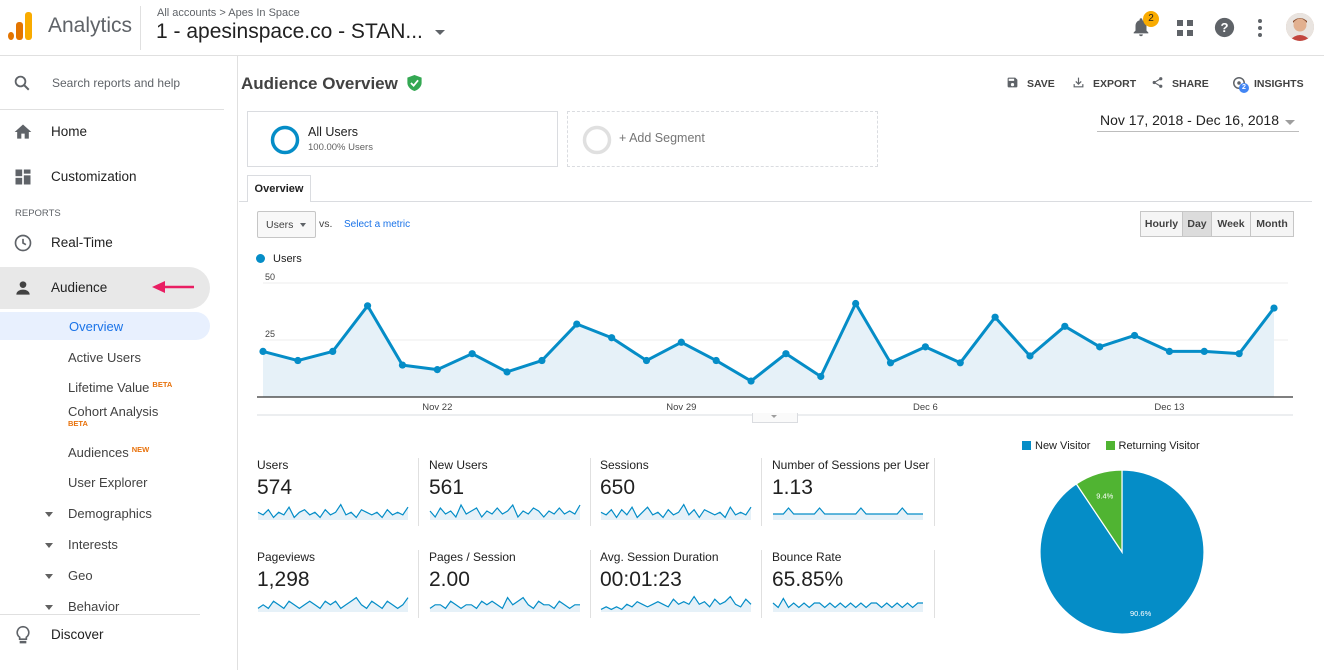  Describe the element at coordinates (80, 575) in the screenshot. I see `sidebar-item-geo: Geo` at that location.